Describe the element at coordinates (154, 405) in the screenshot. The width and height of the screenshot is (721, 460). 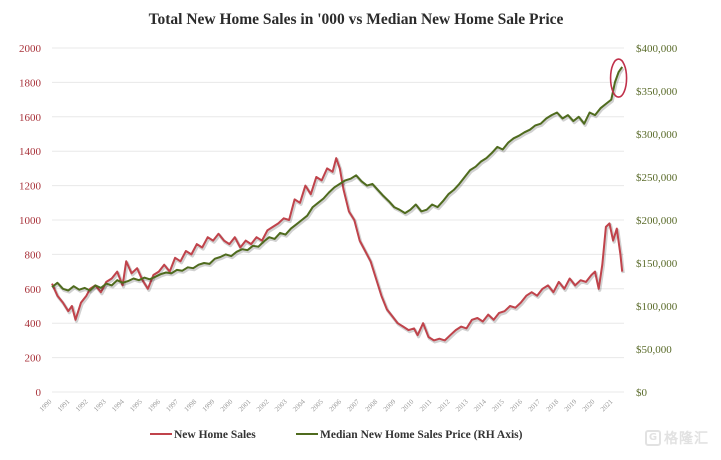
I see `x-tick-label: 1996` at that location.